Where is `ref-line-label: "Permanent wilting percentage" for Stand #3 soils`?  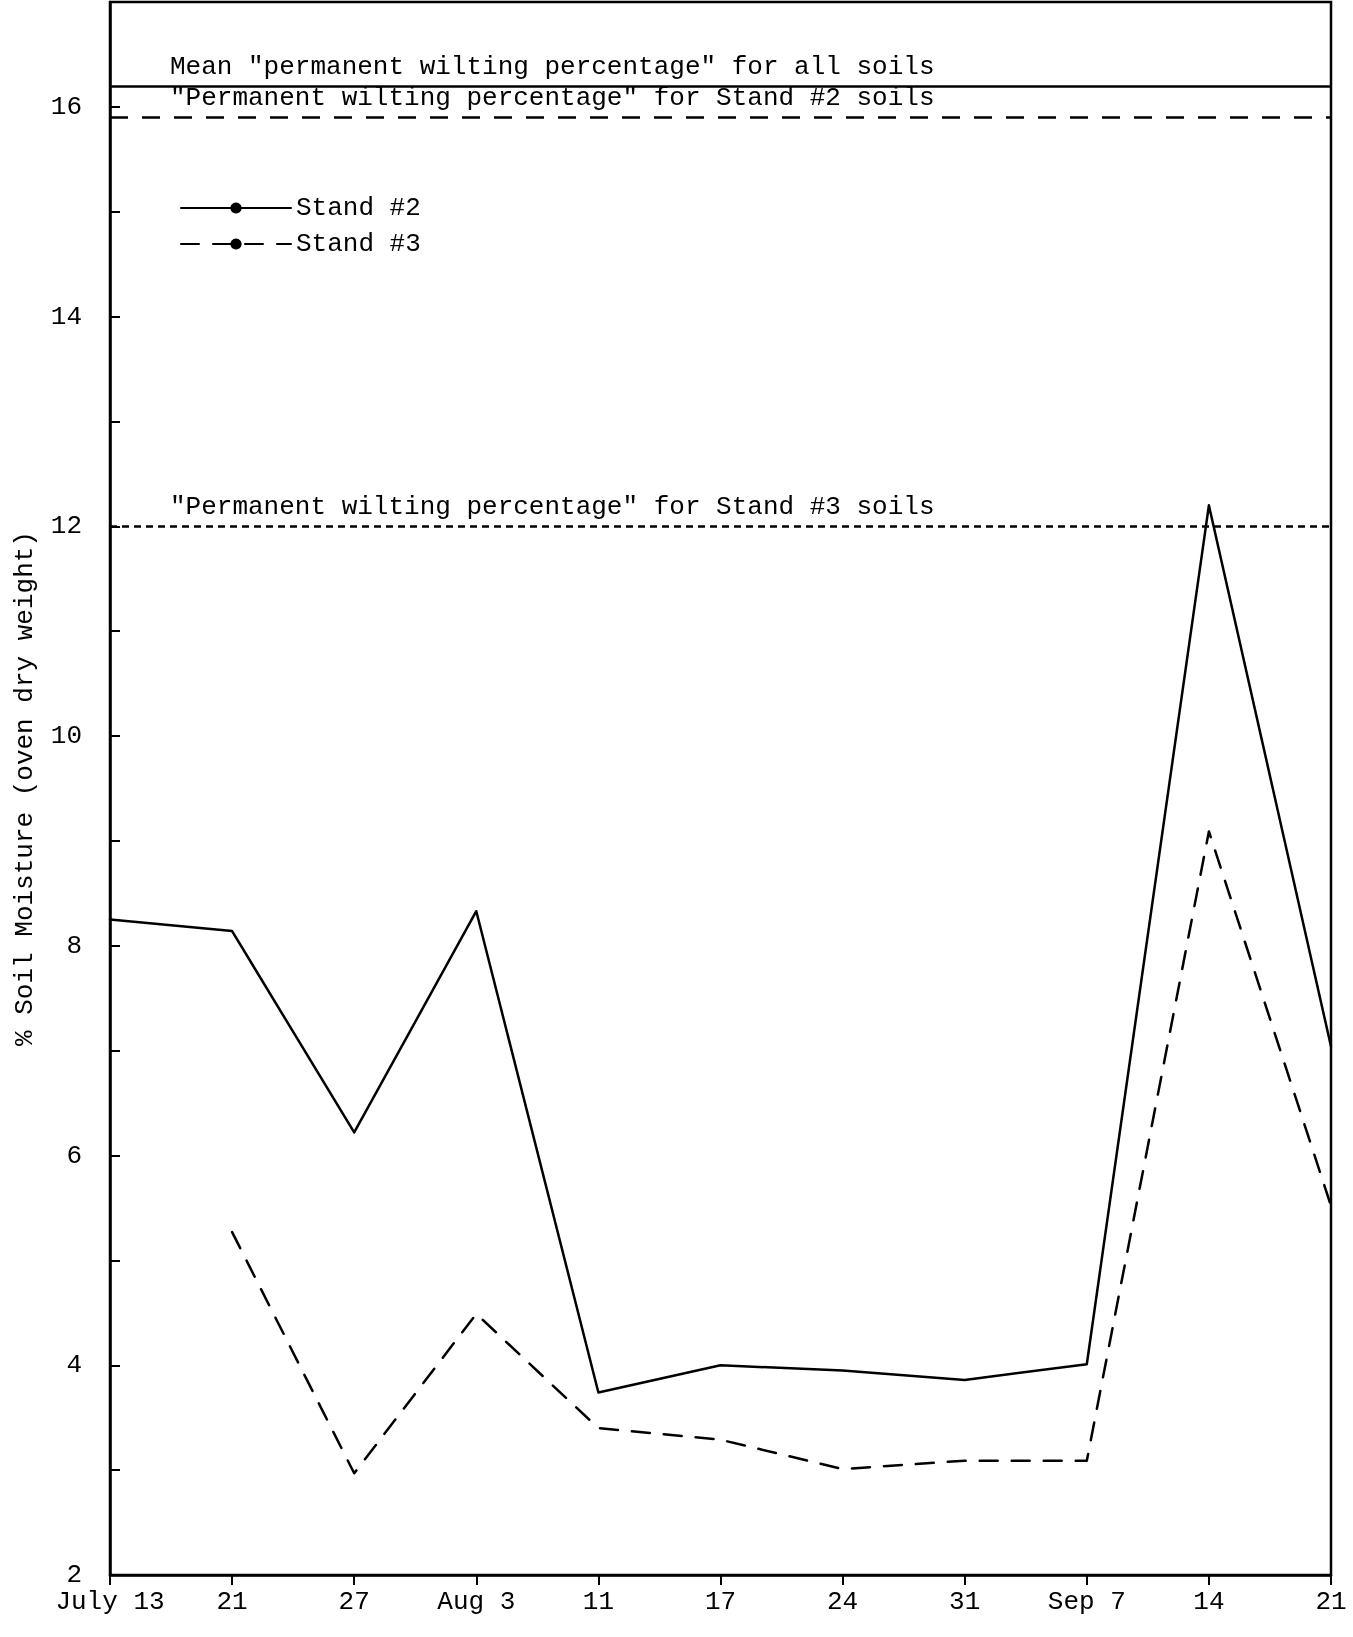 ref-line-label: "Permanent wilting percentage" for Stand #3 soils is located at coordinates (552, 507).